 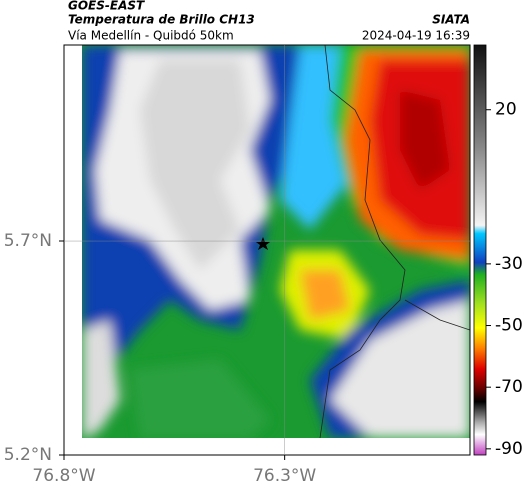 What do you see at coordinates (161, 20) in the screenshot?
I see `subtitle: Temperatura de Brillo CH13` at bounding box center [161, 20].